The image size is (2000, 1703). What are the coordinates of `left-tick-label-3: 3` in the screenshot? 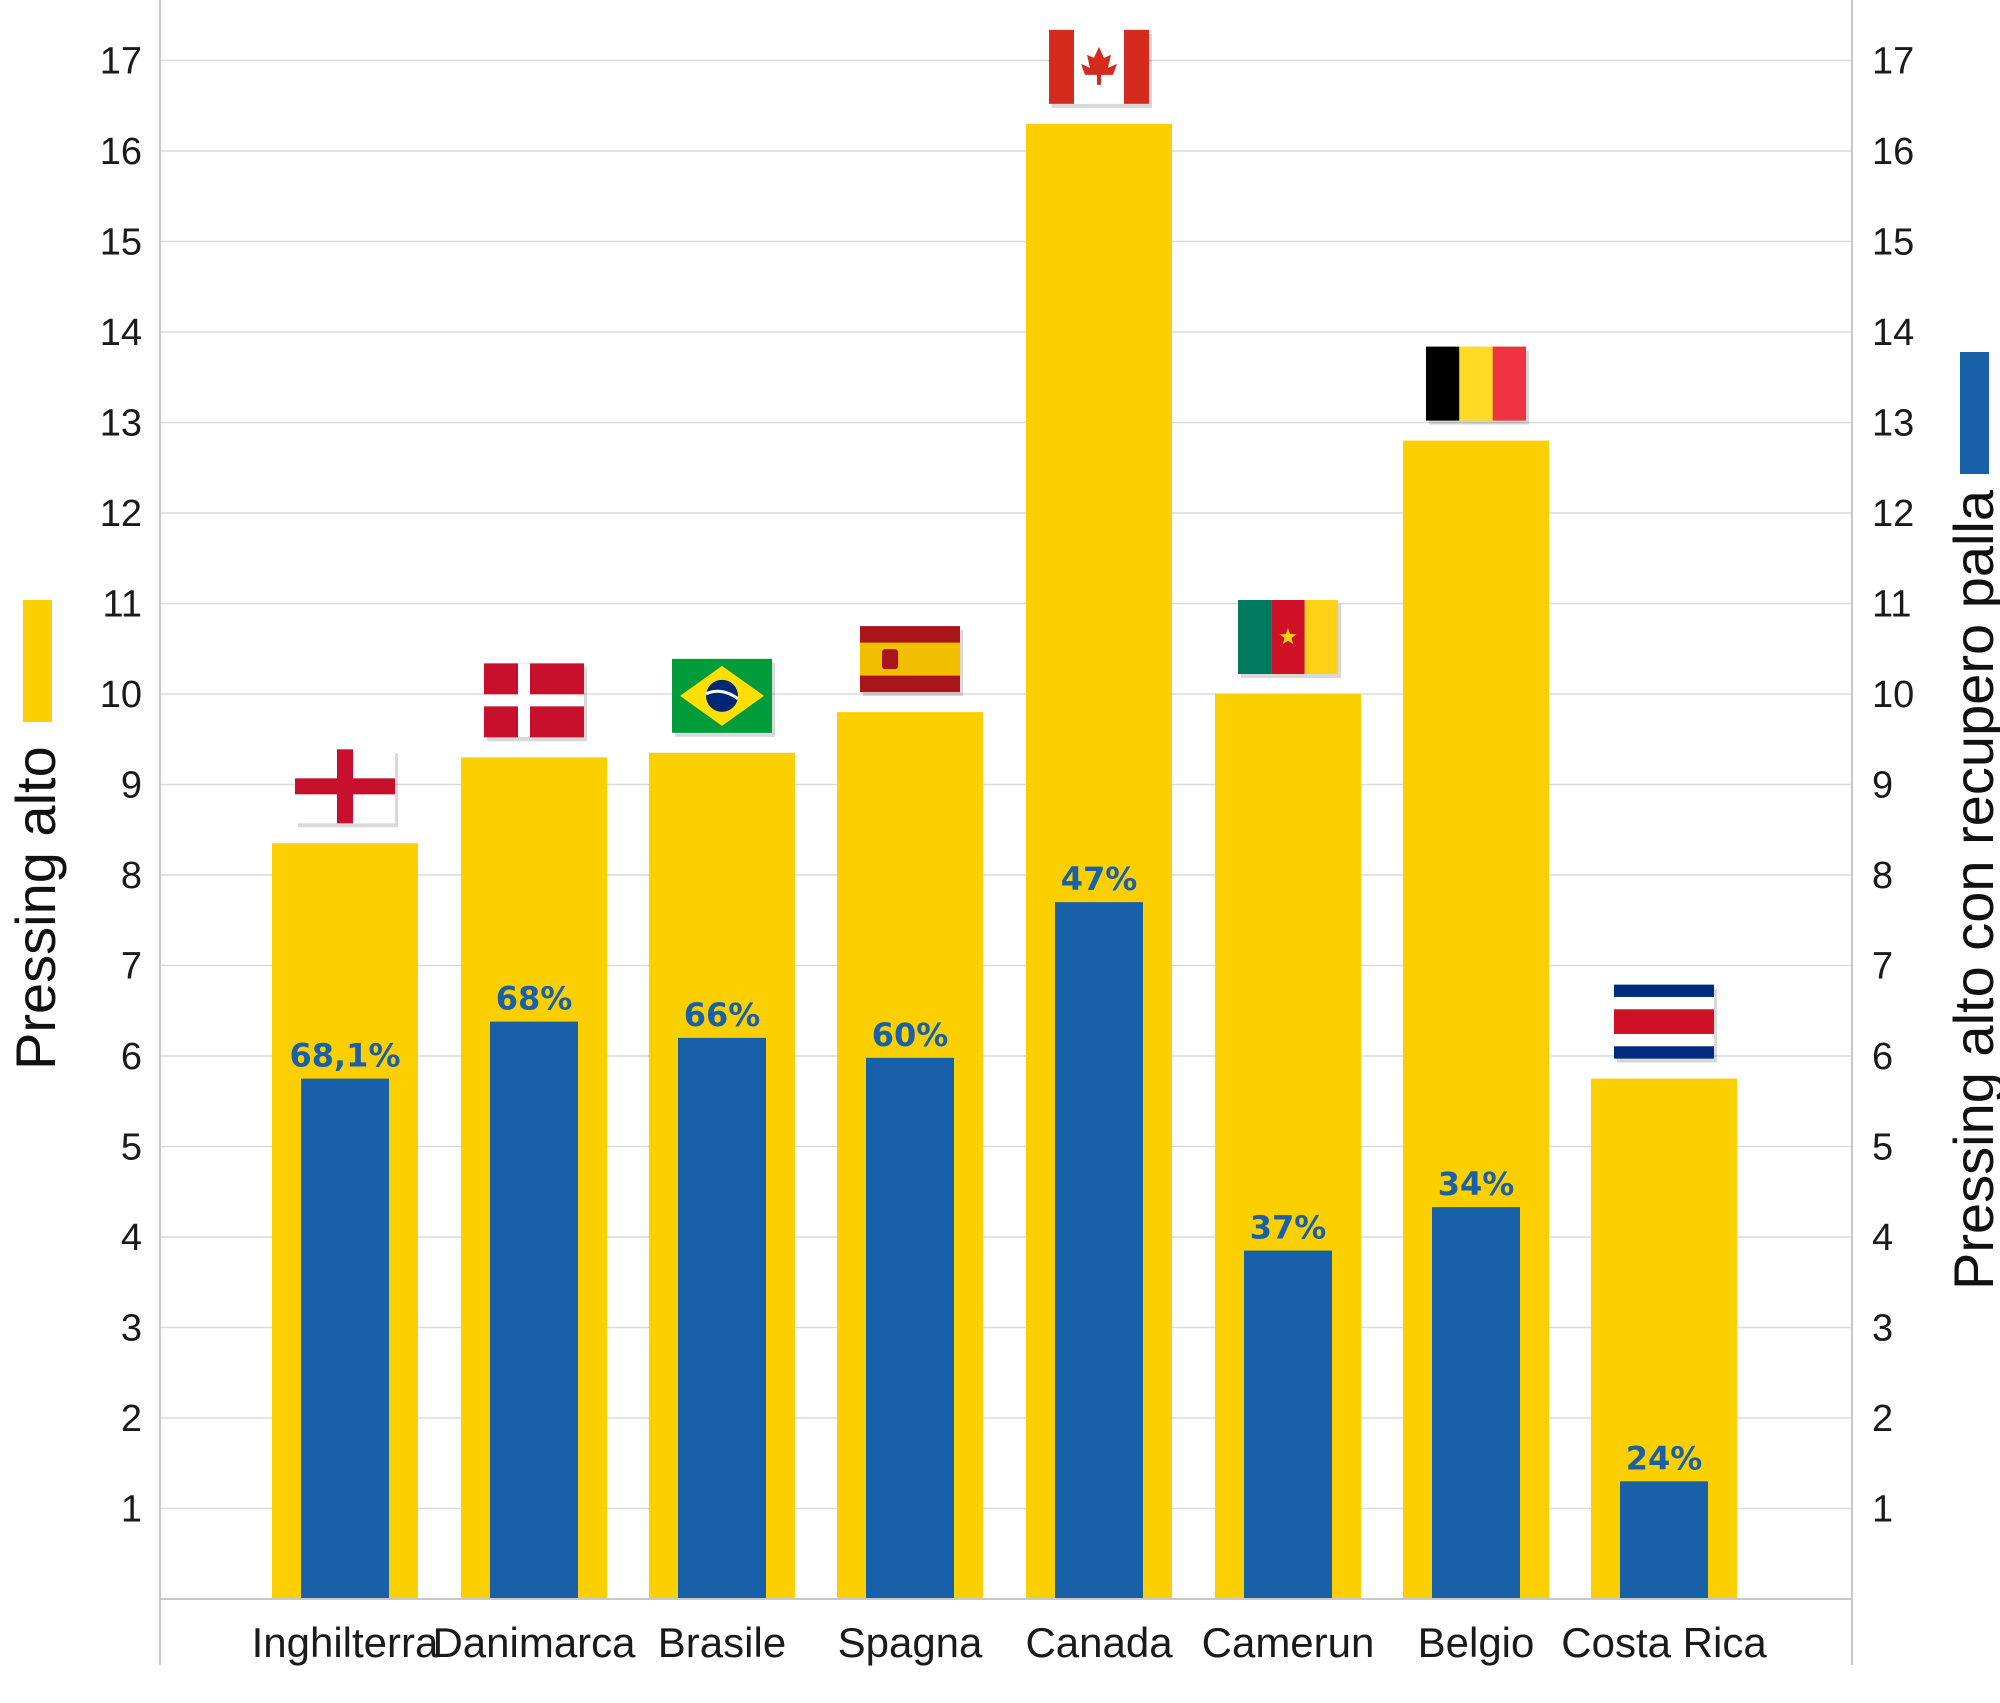 It's located at (131, 1329).